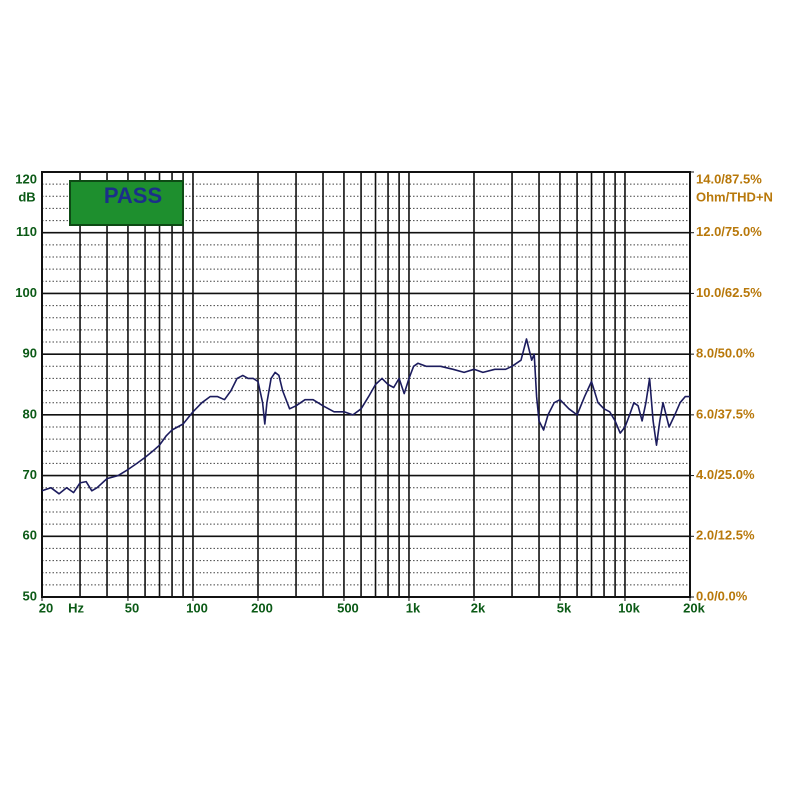 This screenshot has width=800, height=800. Describe the element at coordinates (26, 196) in the screenshot. I see `y-axis-label: dB` at that location.